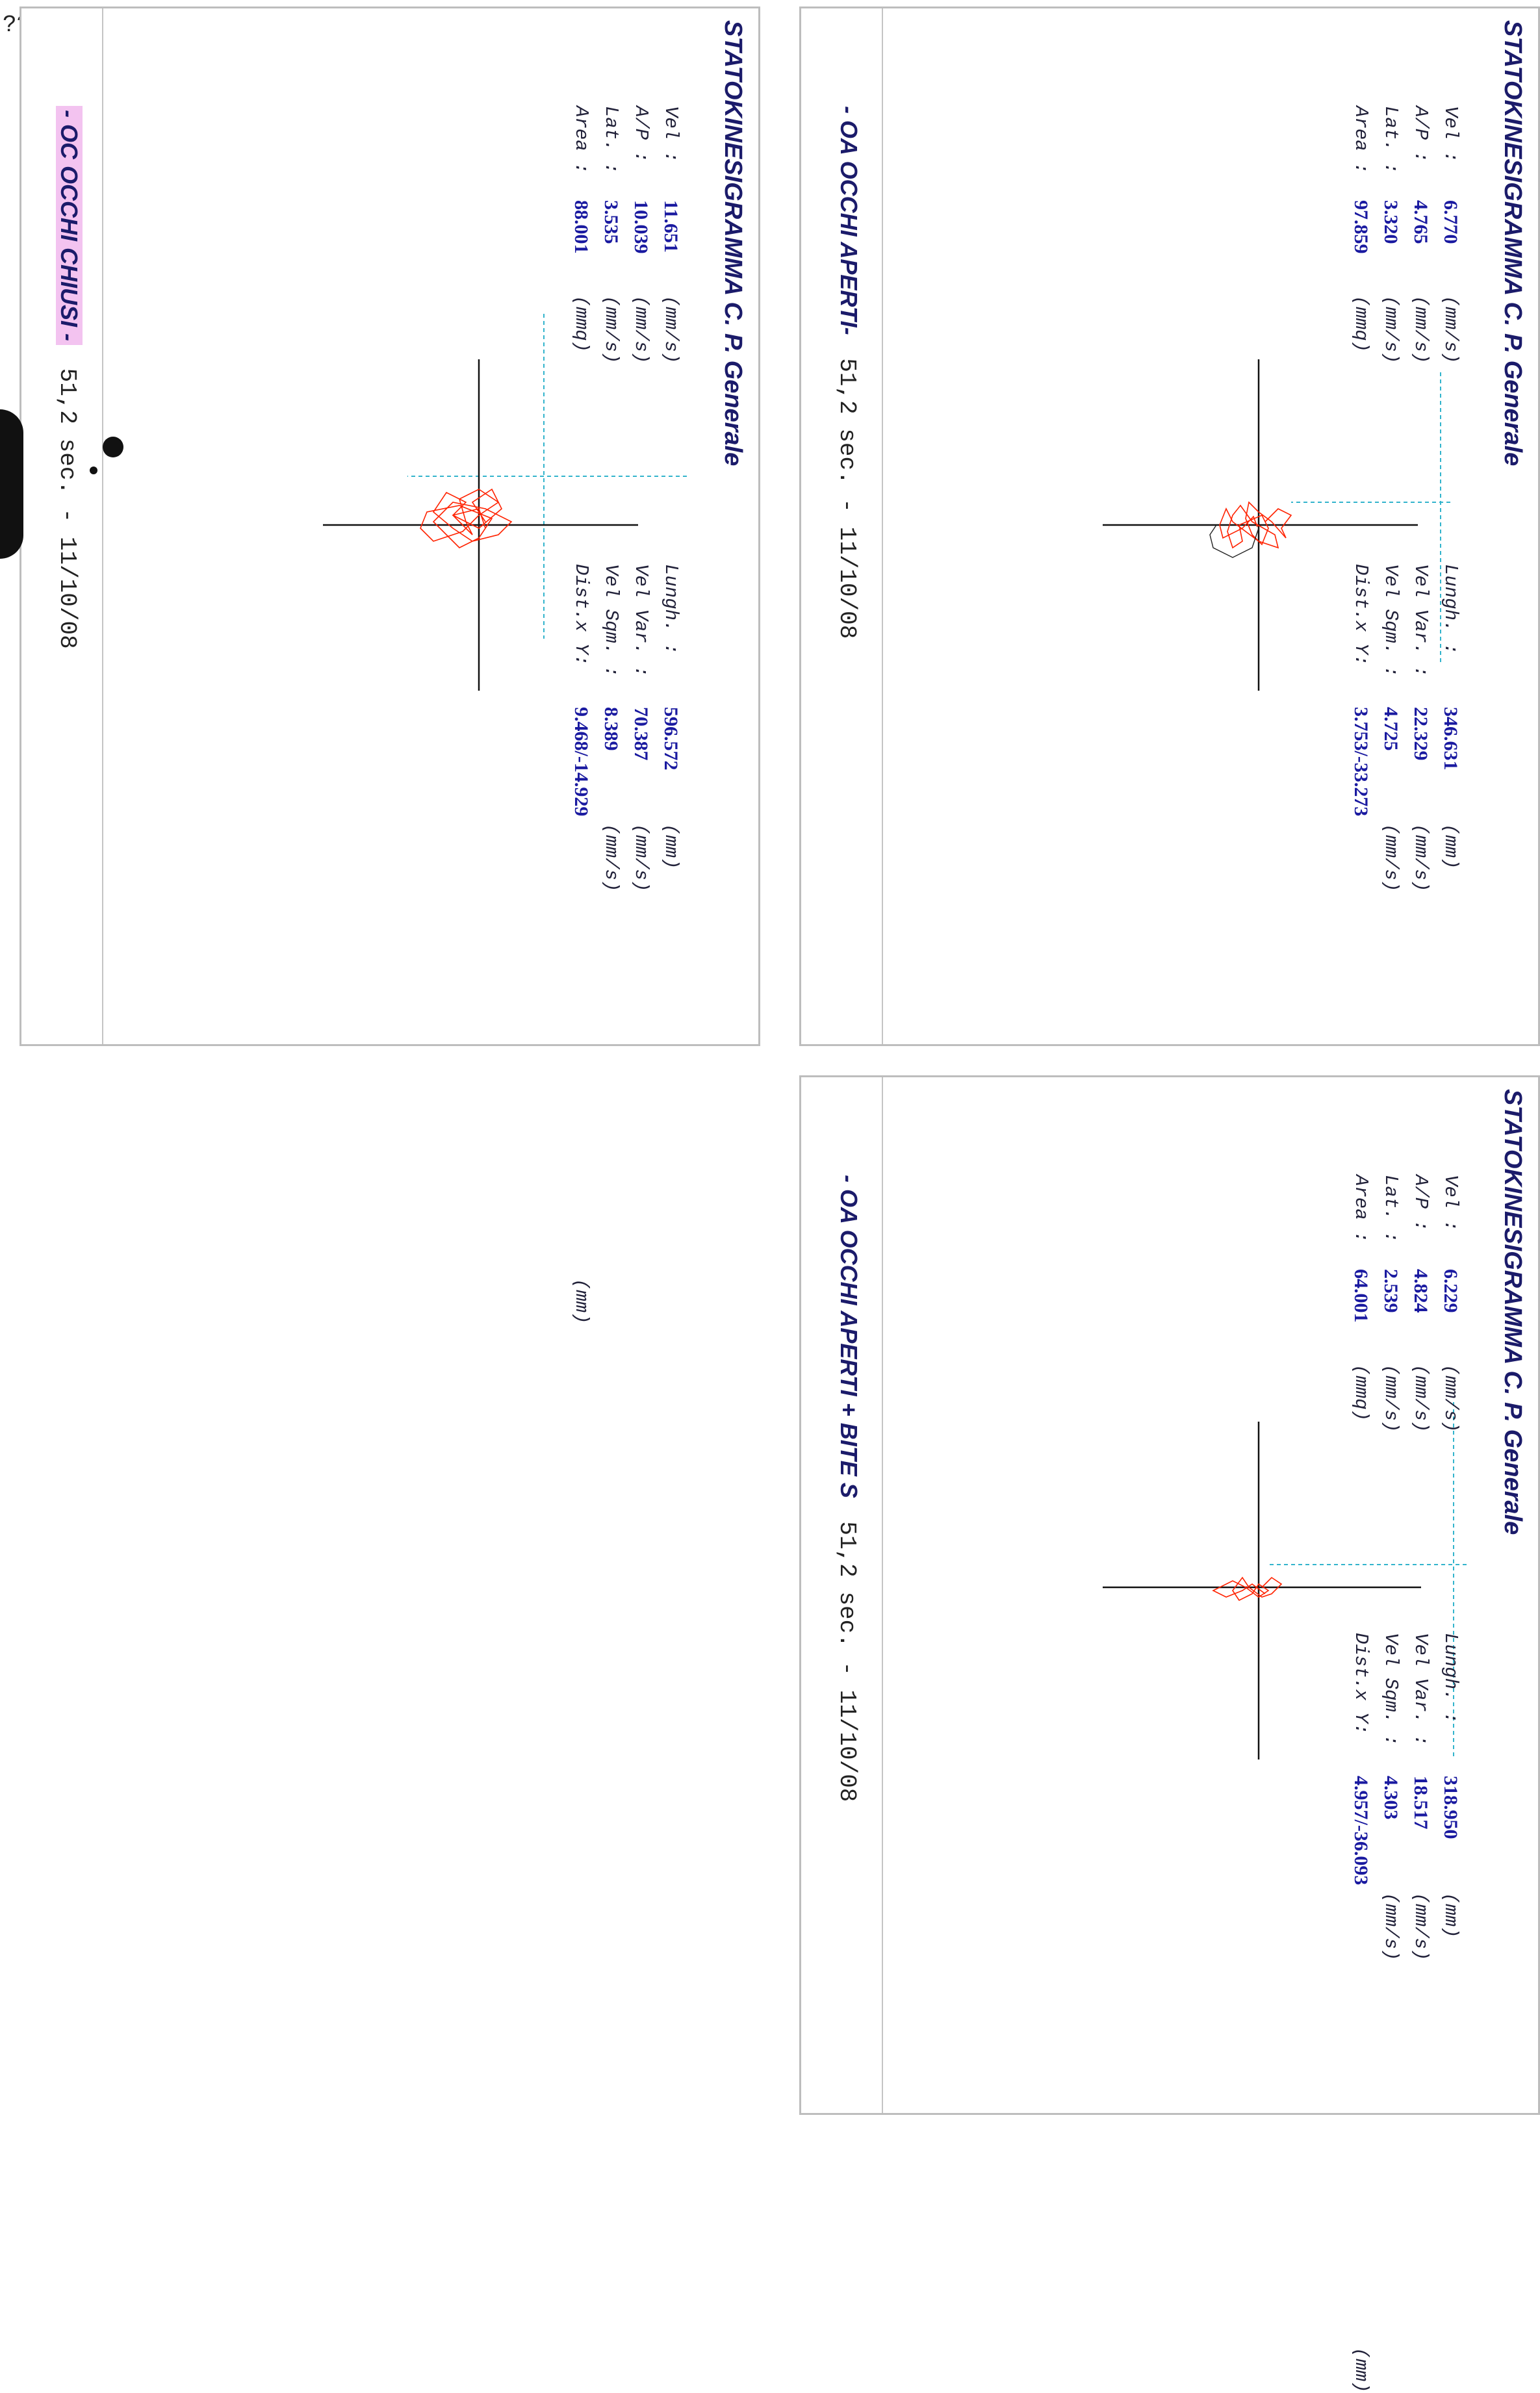 The image size is (1540, 2393). I want to click on stat-value: 3.535, so click(611, 222).